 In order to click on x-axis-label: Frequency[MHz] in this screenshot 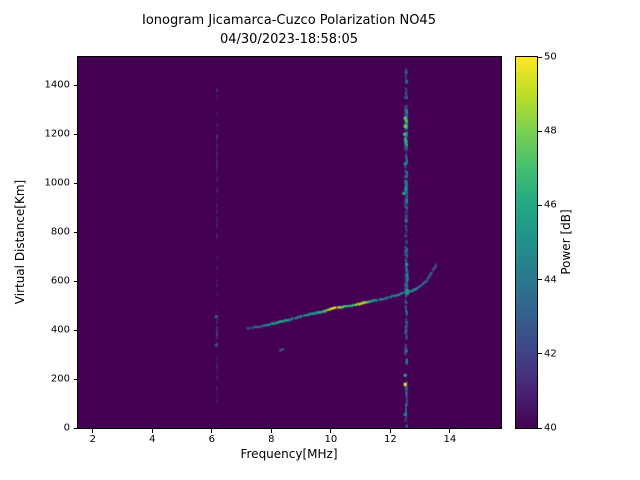, I will do `click(289, 454)`.